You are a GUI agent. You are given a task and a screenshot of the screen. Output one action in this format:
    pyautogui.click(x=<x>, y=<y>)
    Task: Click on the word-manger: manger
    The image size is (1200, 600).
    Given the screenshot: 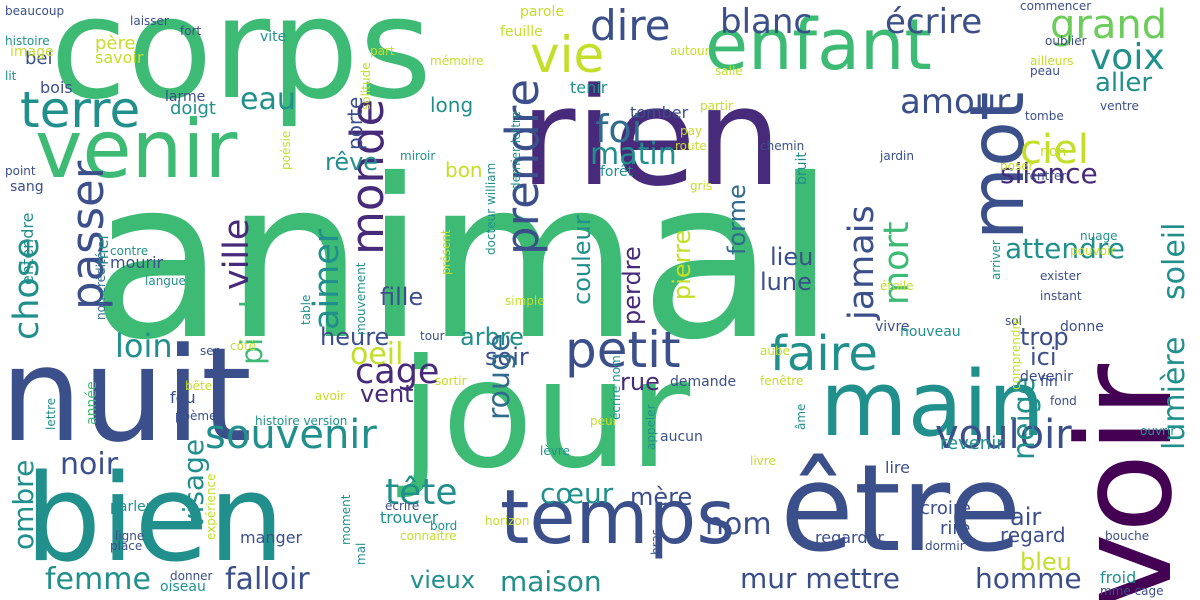 What is the action you would take?
    pyautogui.click(x=271, y=537)
    